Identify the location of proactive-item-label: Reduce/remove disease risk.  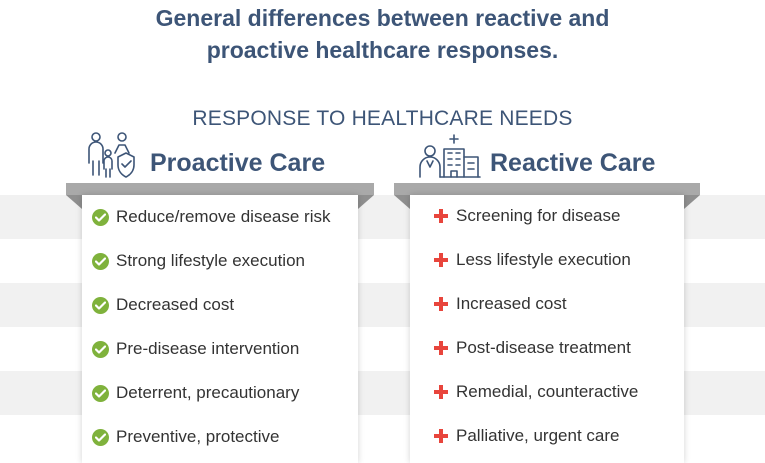
(223, 216).